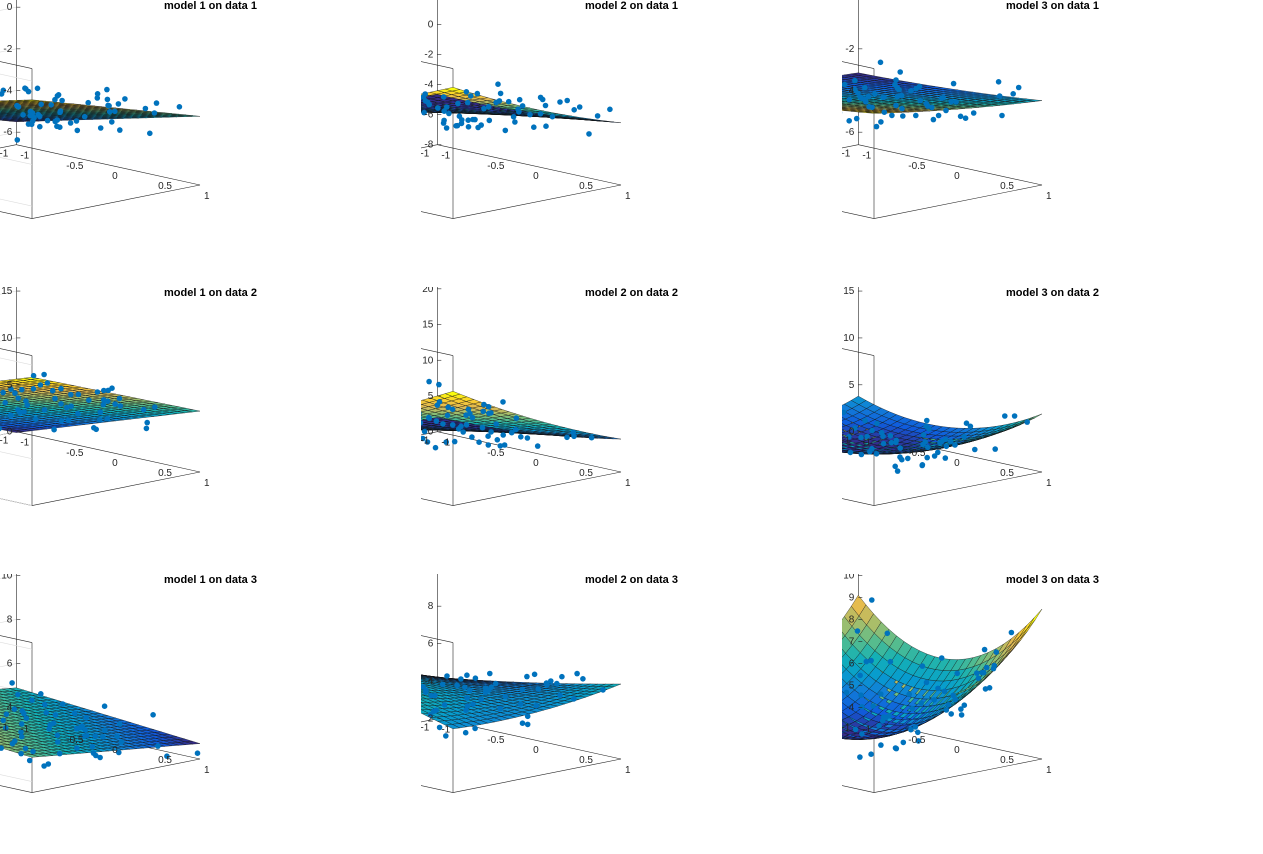 The height and width of the screenshot is (854, 1263). Describe the element at coordinates (10, 7) in the screenshot. I see `z-tick-label: 0` at that location.